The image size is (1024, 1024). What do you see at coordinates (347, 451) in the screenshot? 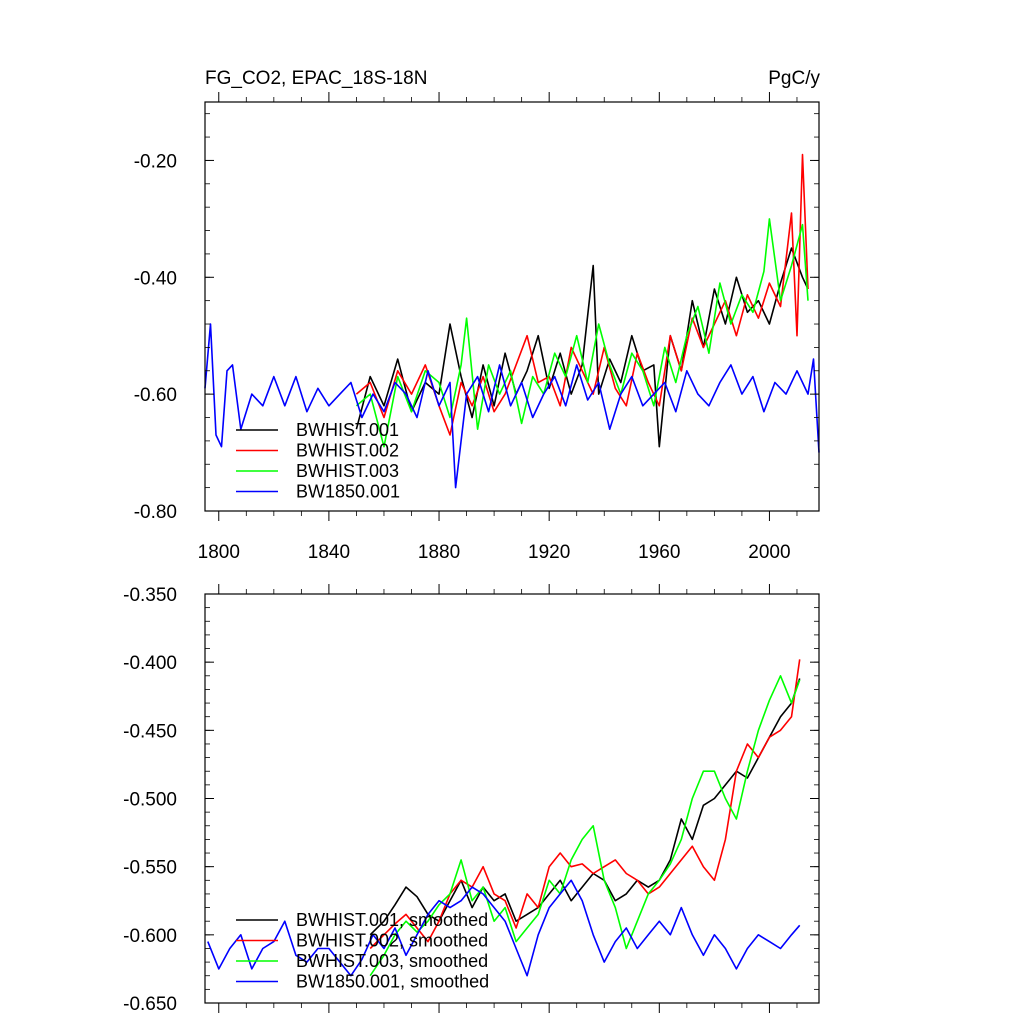
I see `legend-label: BWHIST.002` at bounding box center [347, 451].